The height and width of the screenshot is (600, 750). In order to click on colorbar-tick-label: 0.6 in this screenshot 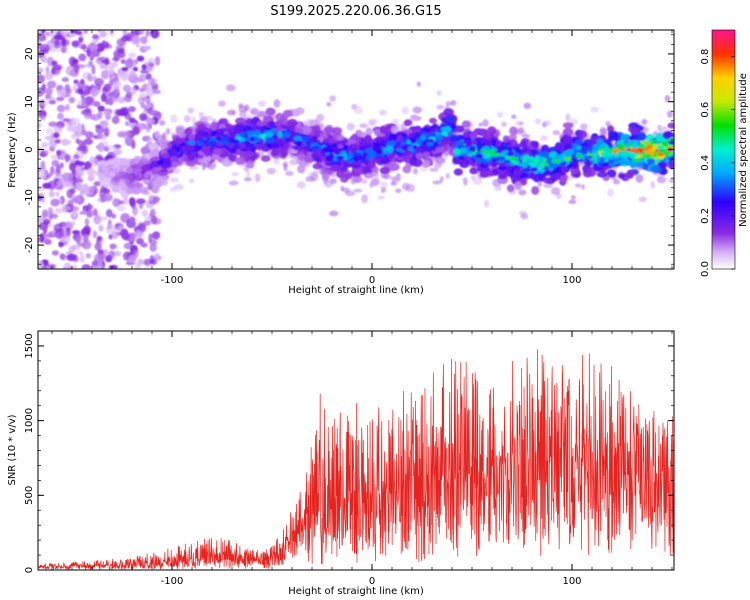, I will do `click(705, 110)`.